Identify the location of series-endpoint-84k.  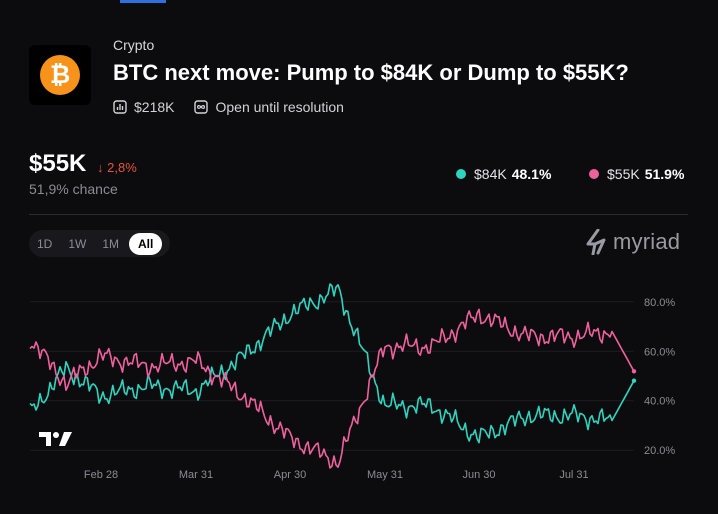
(634, 380).